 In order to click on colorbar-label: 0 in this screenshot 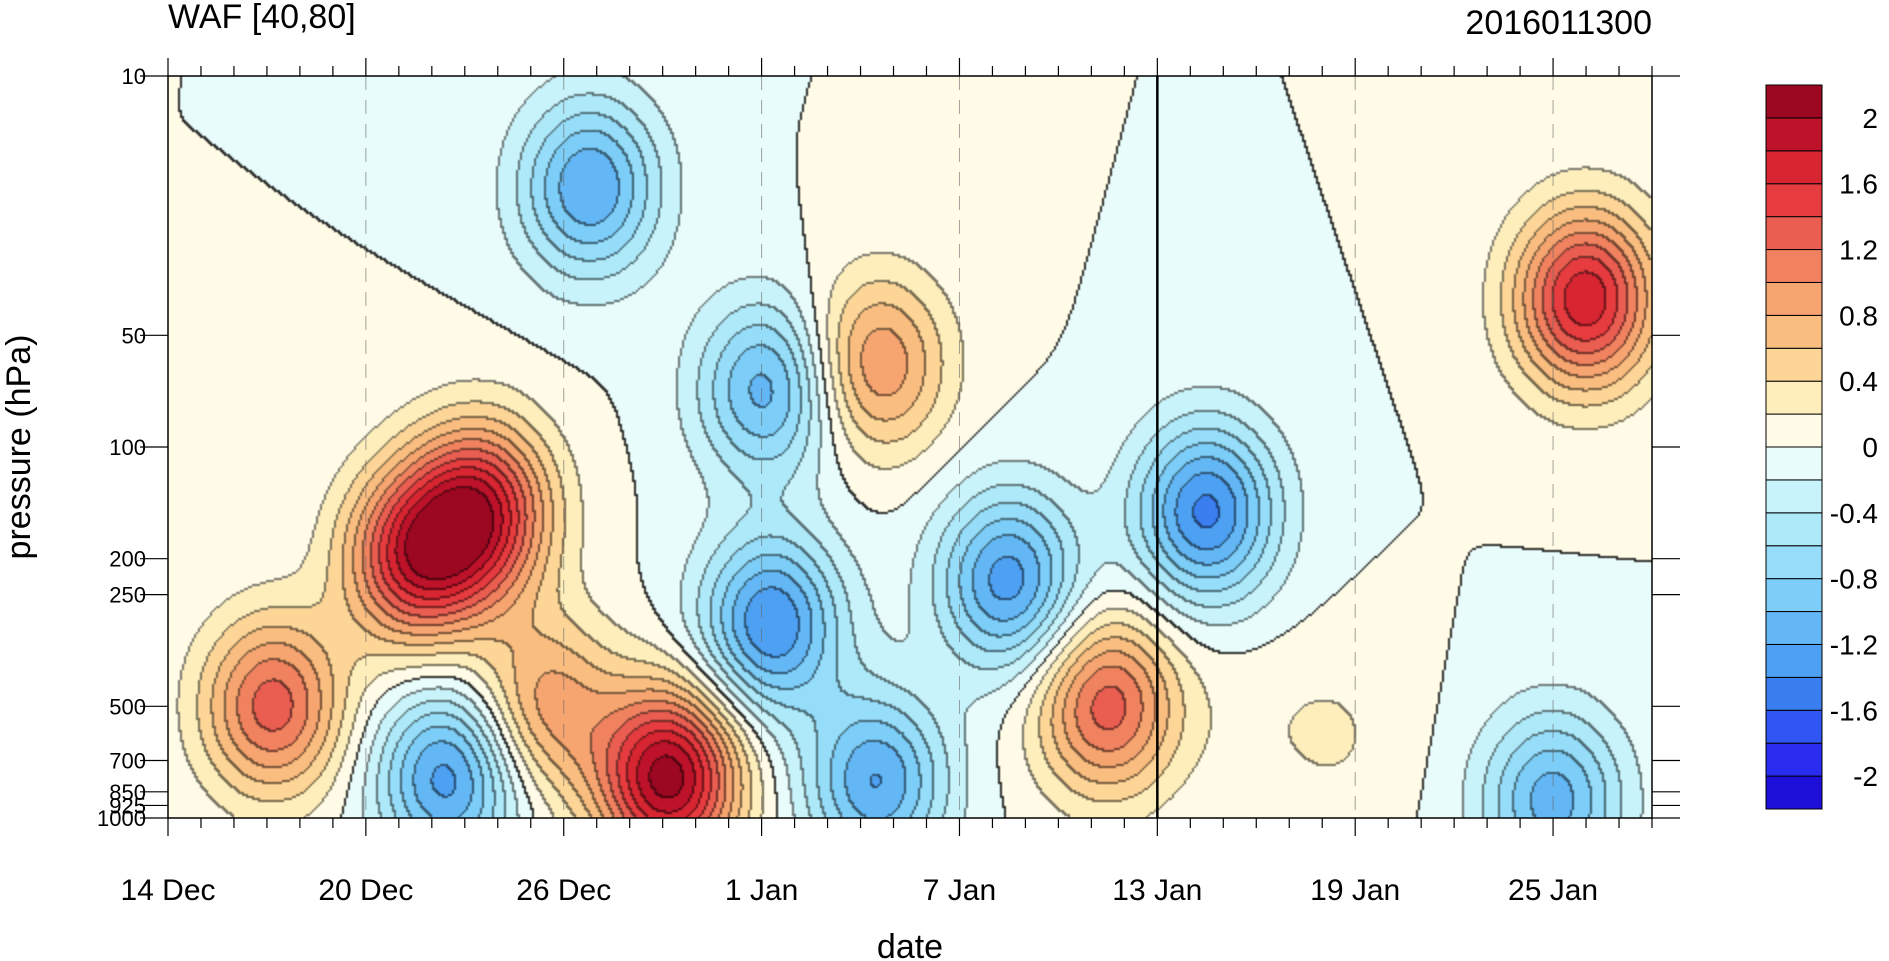, I will do `click(1870, 447)`.